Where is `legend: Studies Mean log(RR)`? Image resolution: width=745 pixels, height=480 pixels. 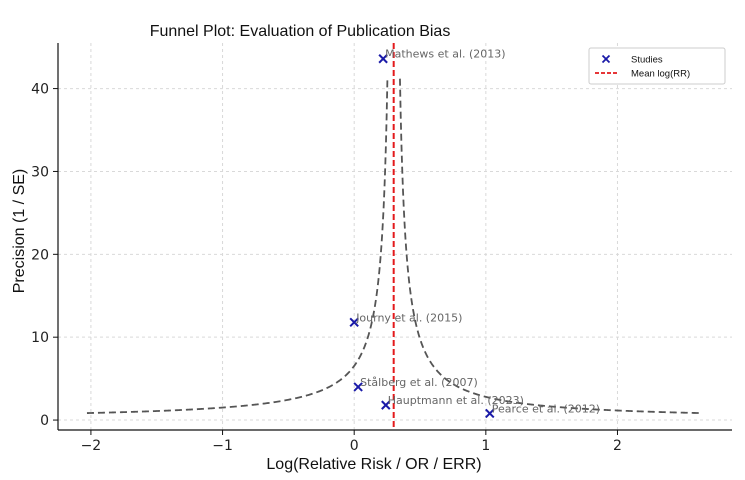
legend: Studies Mean log(RR) is located at coordinates (657, 66).